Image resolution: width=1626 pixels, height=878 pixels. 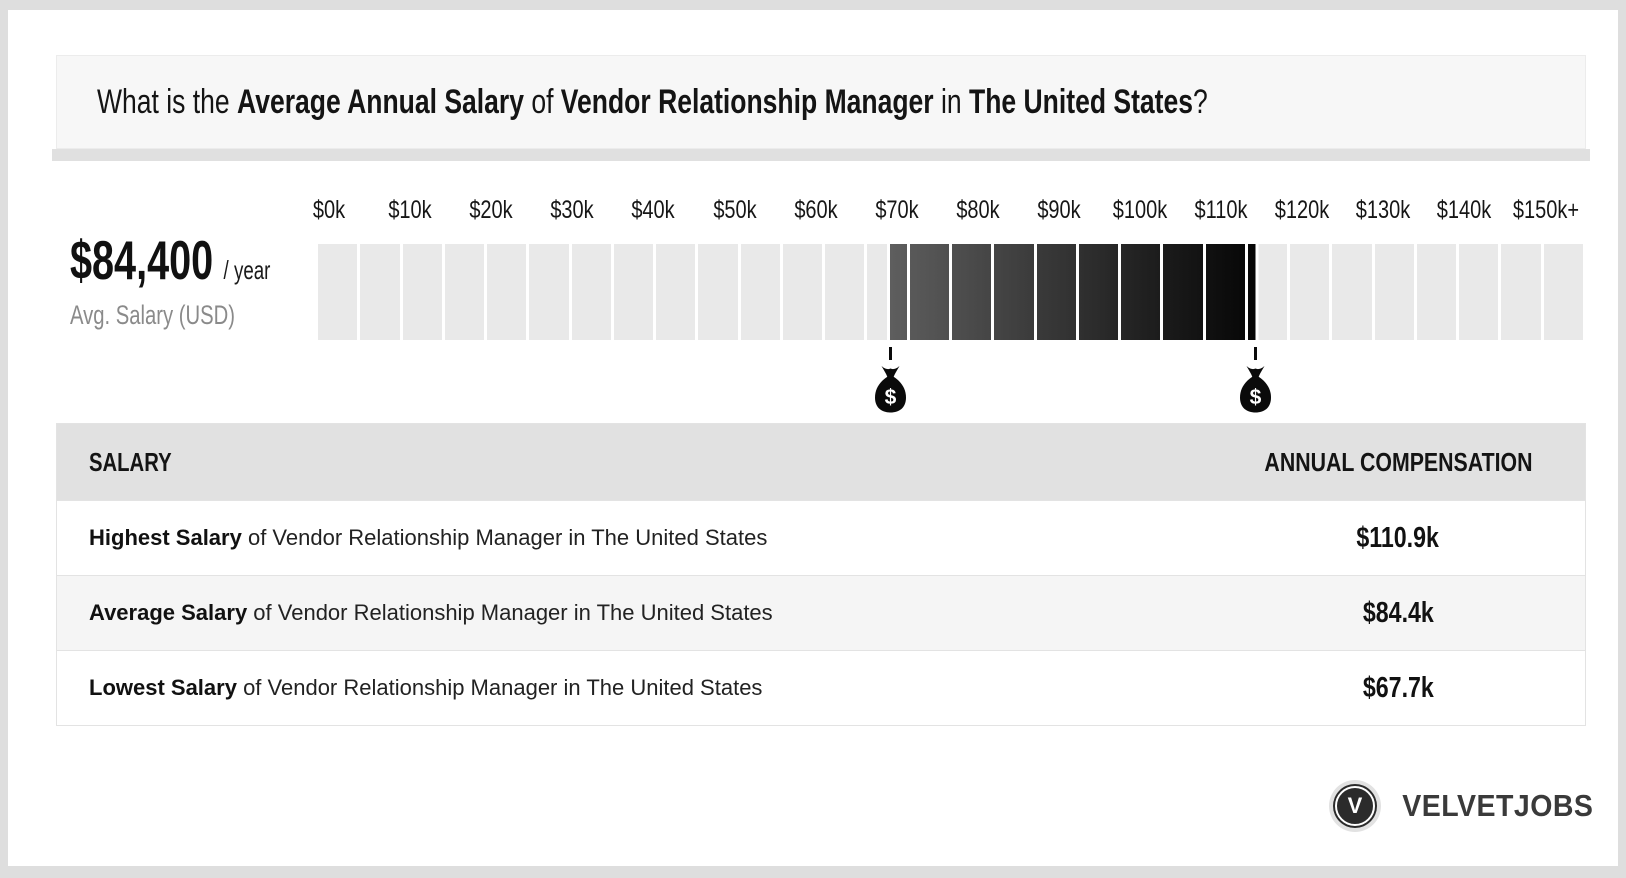 I want to click on axis-tick-label: $150k+, so click(x=1545, y=210).